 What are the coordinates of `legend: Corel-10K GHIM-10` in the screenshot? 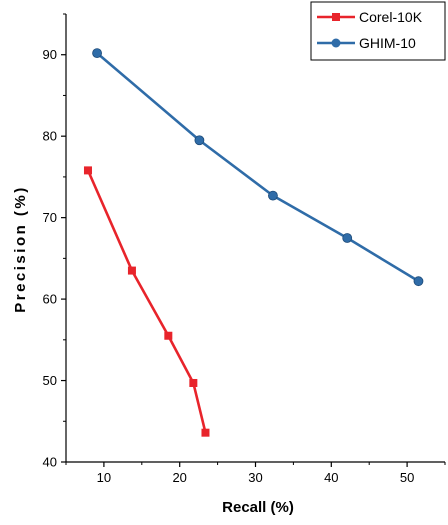 It's located at (378, 31).